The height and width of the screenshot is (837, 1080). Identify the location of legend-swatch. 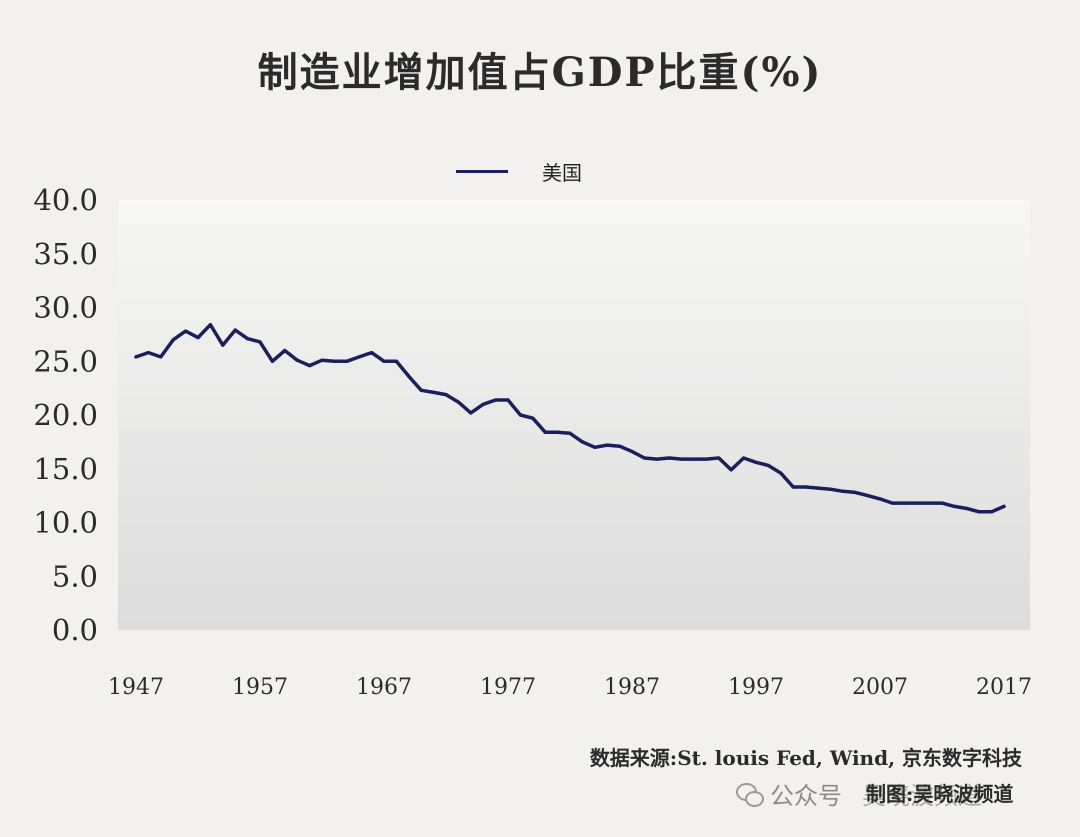
(482, 171).